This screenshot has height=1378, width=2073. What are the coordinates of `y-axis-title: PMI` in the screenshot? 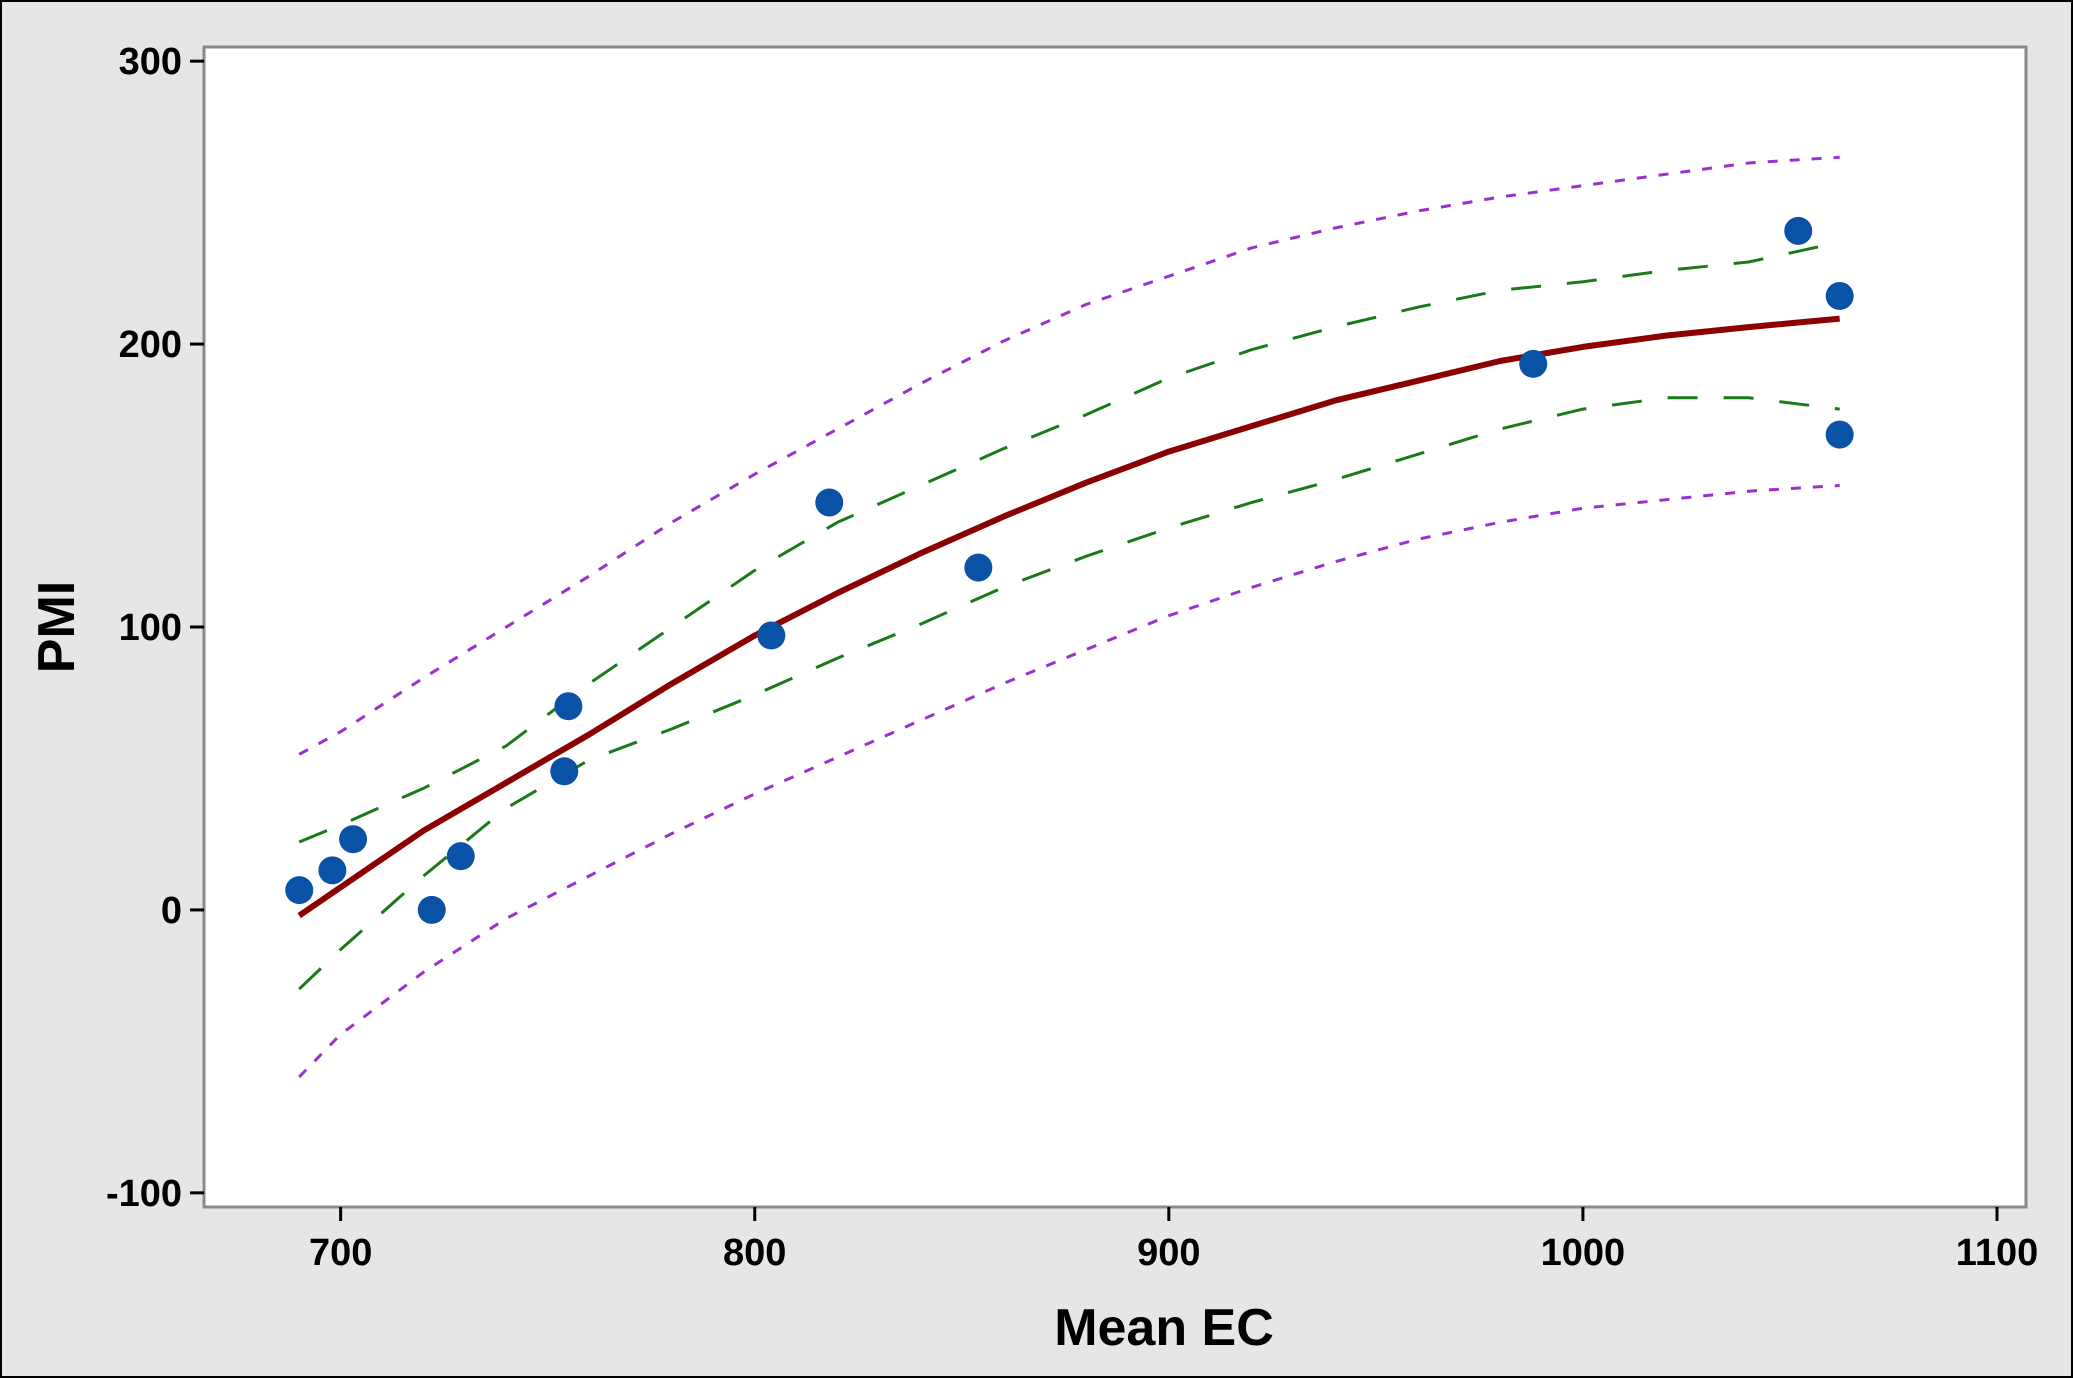 It's located at (57, 627).